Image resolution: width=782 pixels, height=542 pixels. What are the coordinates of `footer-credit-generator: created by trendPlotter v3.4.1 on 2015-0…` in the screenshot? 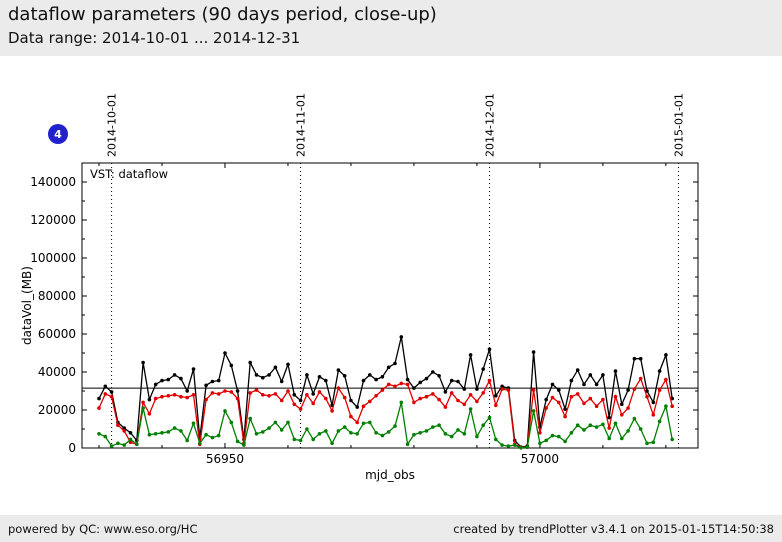 It's located at (613, 528).